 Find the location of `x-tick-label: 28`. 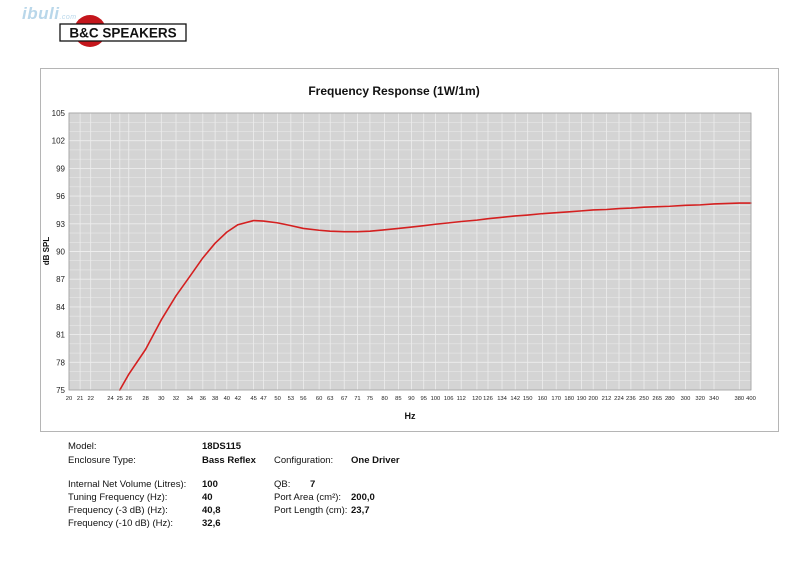

x-tick-label: 28 is located at coordinates (145, 399).